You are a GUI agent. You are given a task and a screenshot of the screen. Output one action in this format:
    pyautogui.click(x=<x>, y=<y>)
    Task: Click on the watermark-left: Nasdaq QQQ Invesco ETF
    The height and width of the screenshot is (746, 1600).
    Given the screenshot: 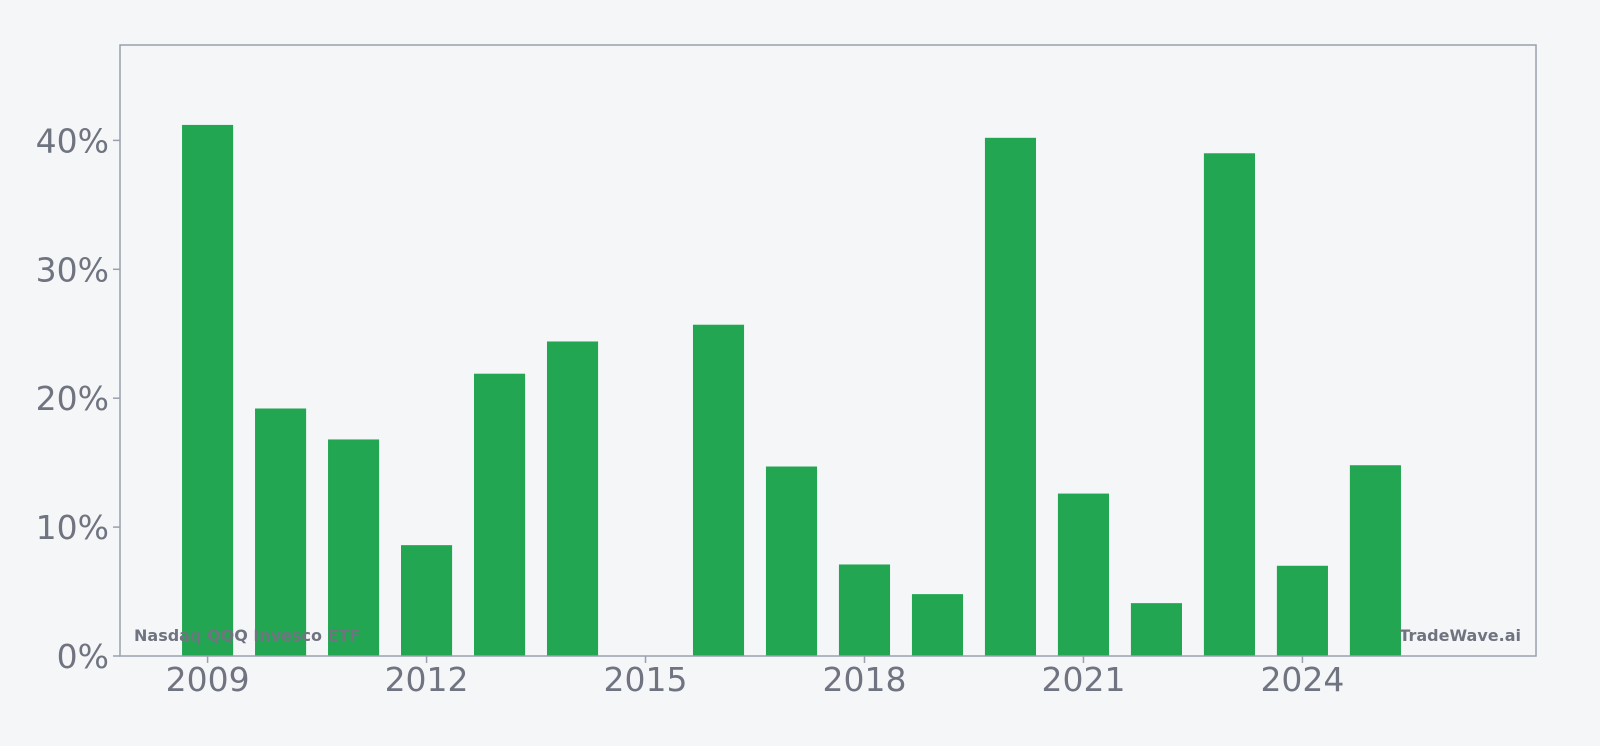 What is the action you would take?
    pyautogui.click(x=247, y=635)
    